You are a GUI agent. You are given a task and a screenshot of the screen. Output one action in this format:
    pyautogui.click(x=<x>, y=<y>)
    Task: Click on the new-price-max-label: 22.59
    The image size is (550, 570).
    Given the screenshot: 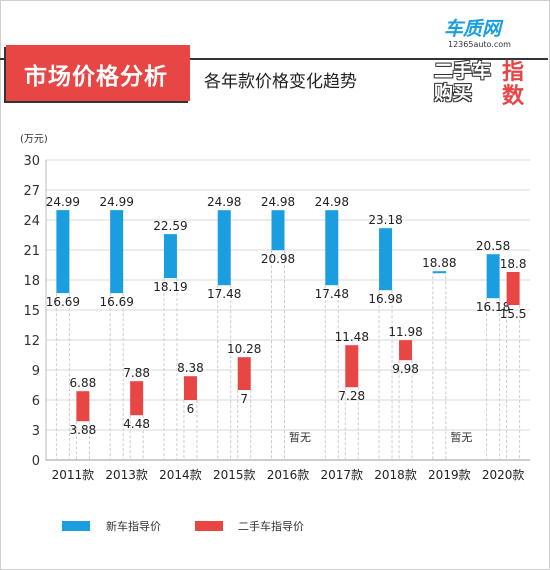 What is the action you would take?
    pyautogui.click(x=170, y=226)
    